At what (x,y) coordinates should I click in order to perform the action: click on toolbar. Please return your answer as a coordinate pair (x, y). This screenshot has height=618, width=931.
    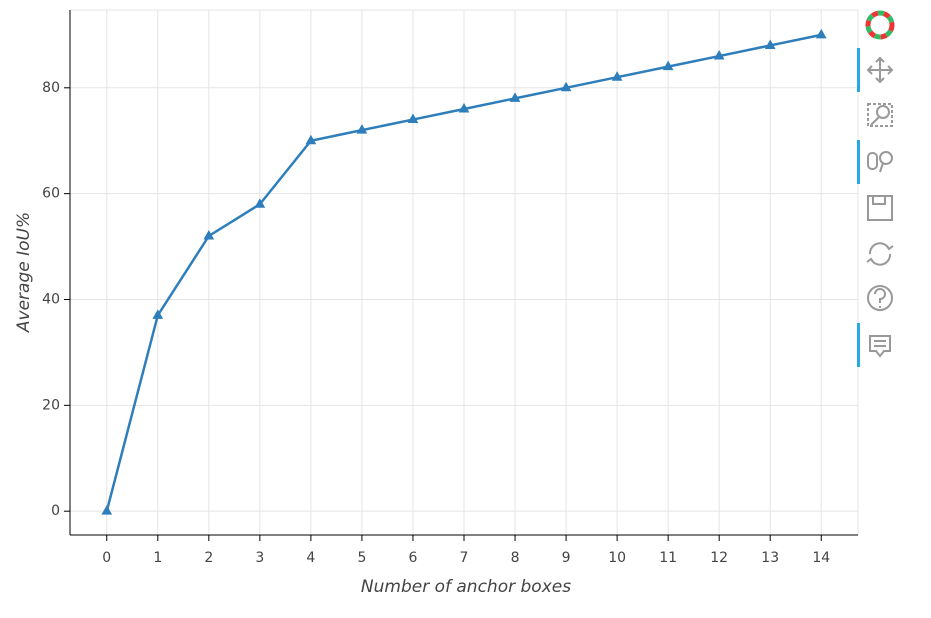
    Looking at the image, I should click on (876, 188).